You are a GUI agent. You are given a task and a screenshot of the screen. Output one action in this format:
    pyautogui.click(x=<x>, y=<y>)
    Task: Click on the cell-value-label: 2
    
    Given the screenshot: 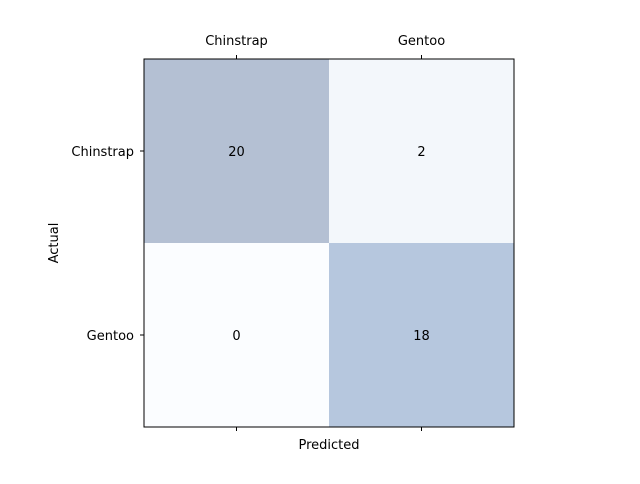 What is the action you would take?
    pyautogui.click(x=421, y=152)
    